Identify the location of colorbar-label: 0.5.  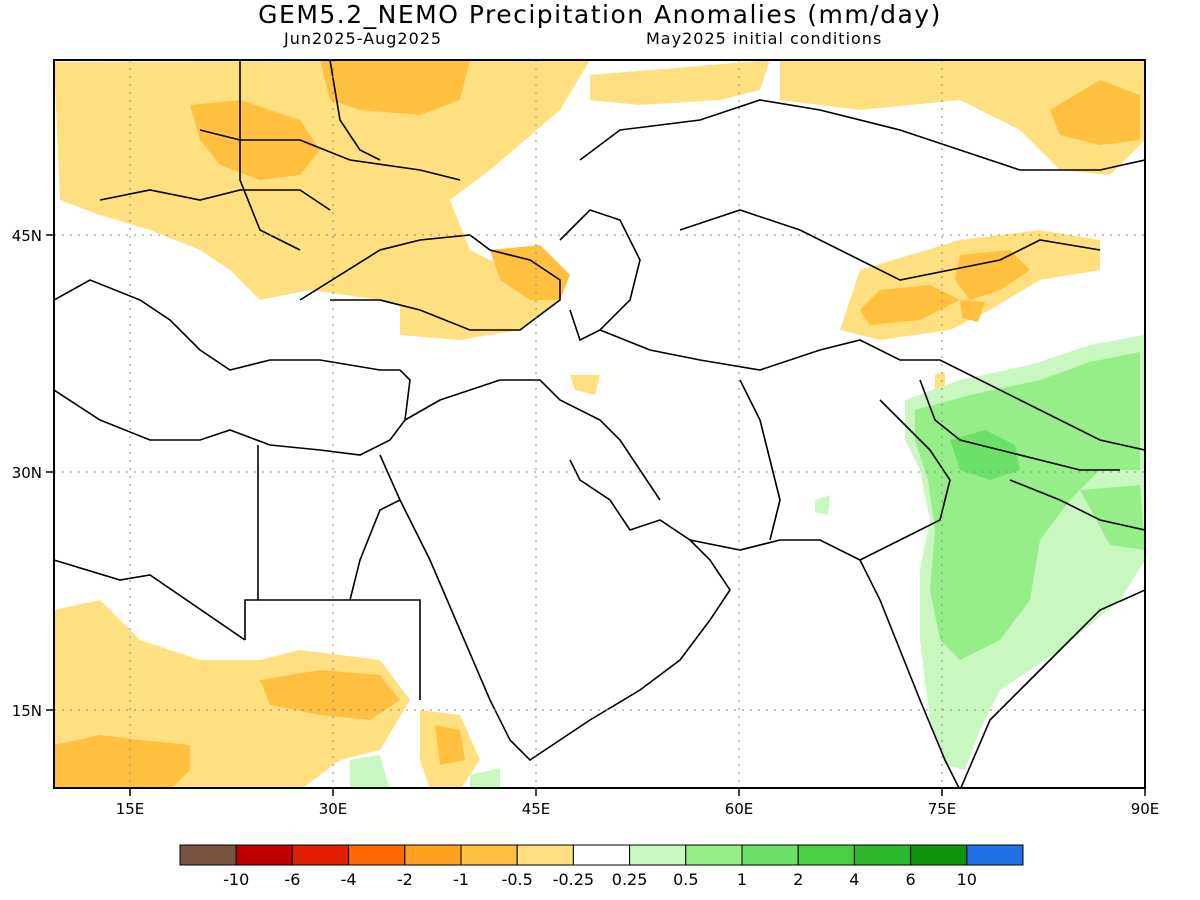
(685, 879).